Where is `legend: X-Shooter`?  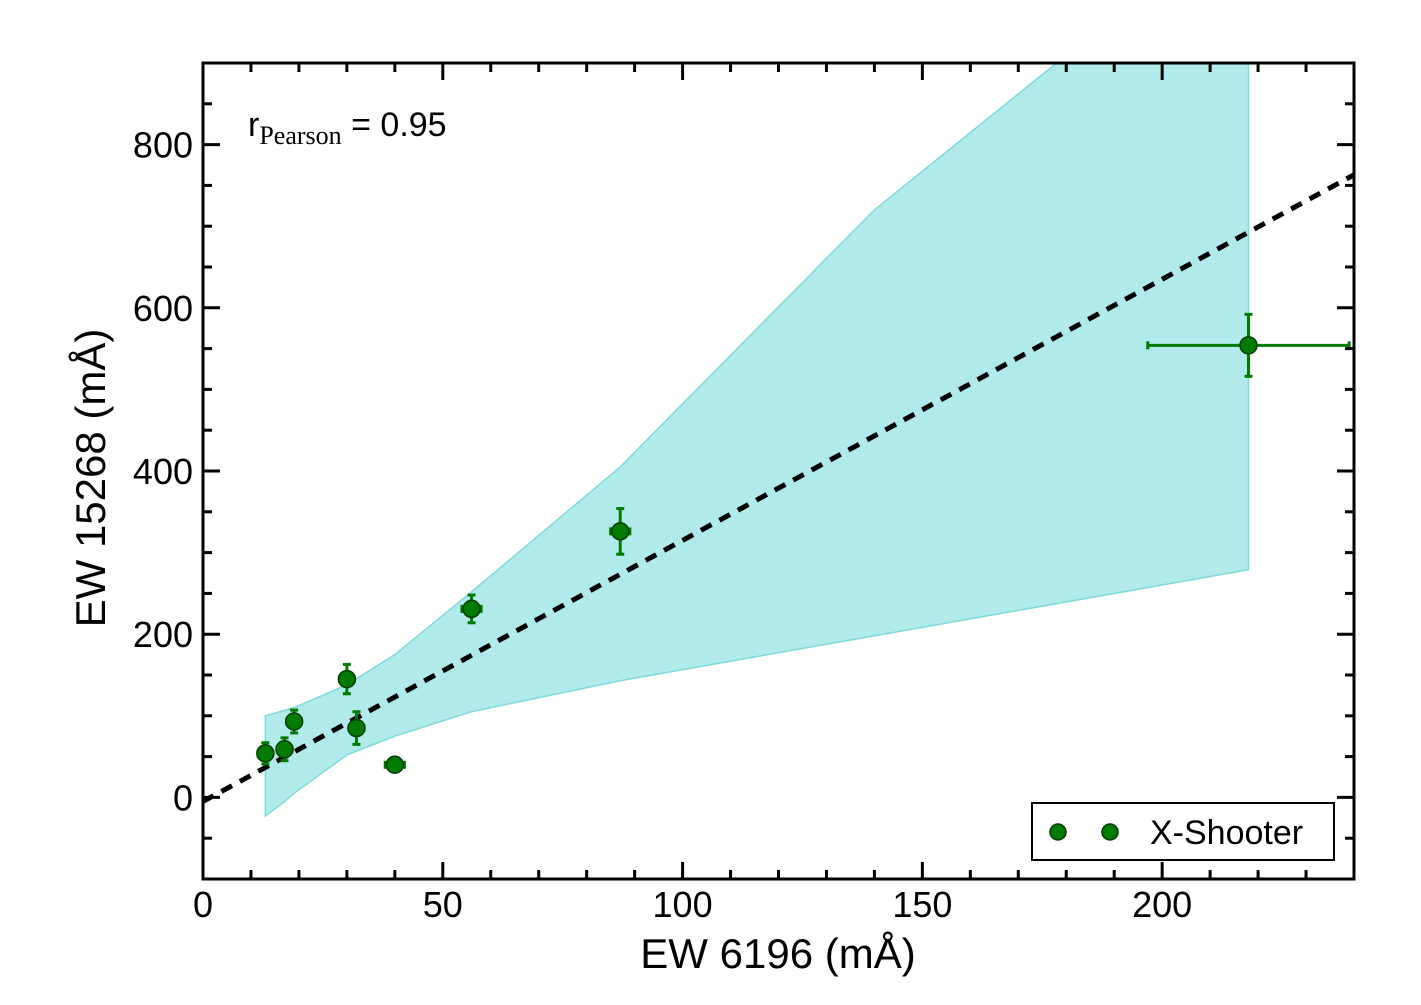 legend: X-Shooter is located at coordinates (1183, 831).